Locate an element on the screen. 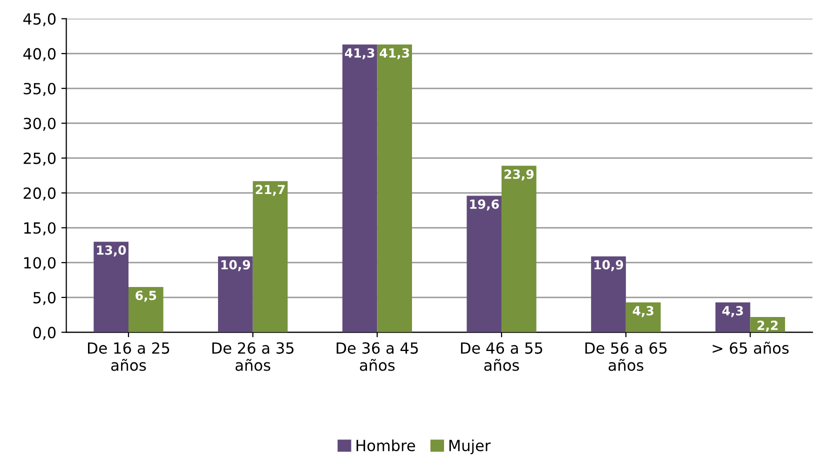  x-tick-label: De 26 a 35 años is located at coordinates (253, 356).